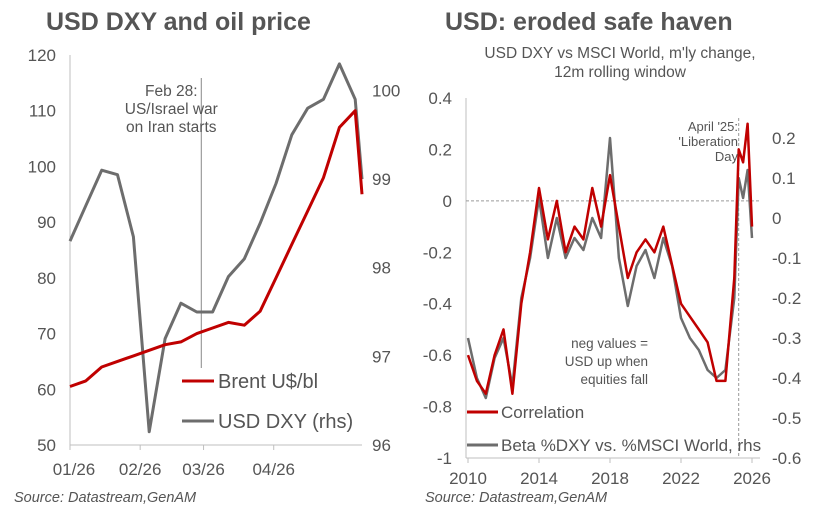 The image size is (820, 520). Describe the element at coordinates (468, 478) in the screenshot. I see `right-x-tick-label: 2010` at that location.